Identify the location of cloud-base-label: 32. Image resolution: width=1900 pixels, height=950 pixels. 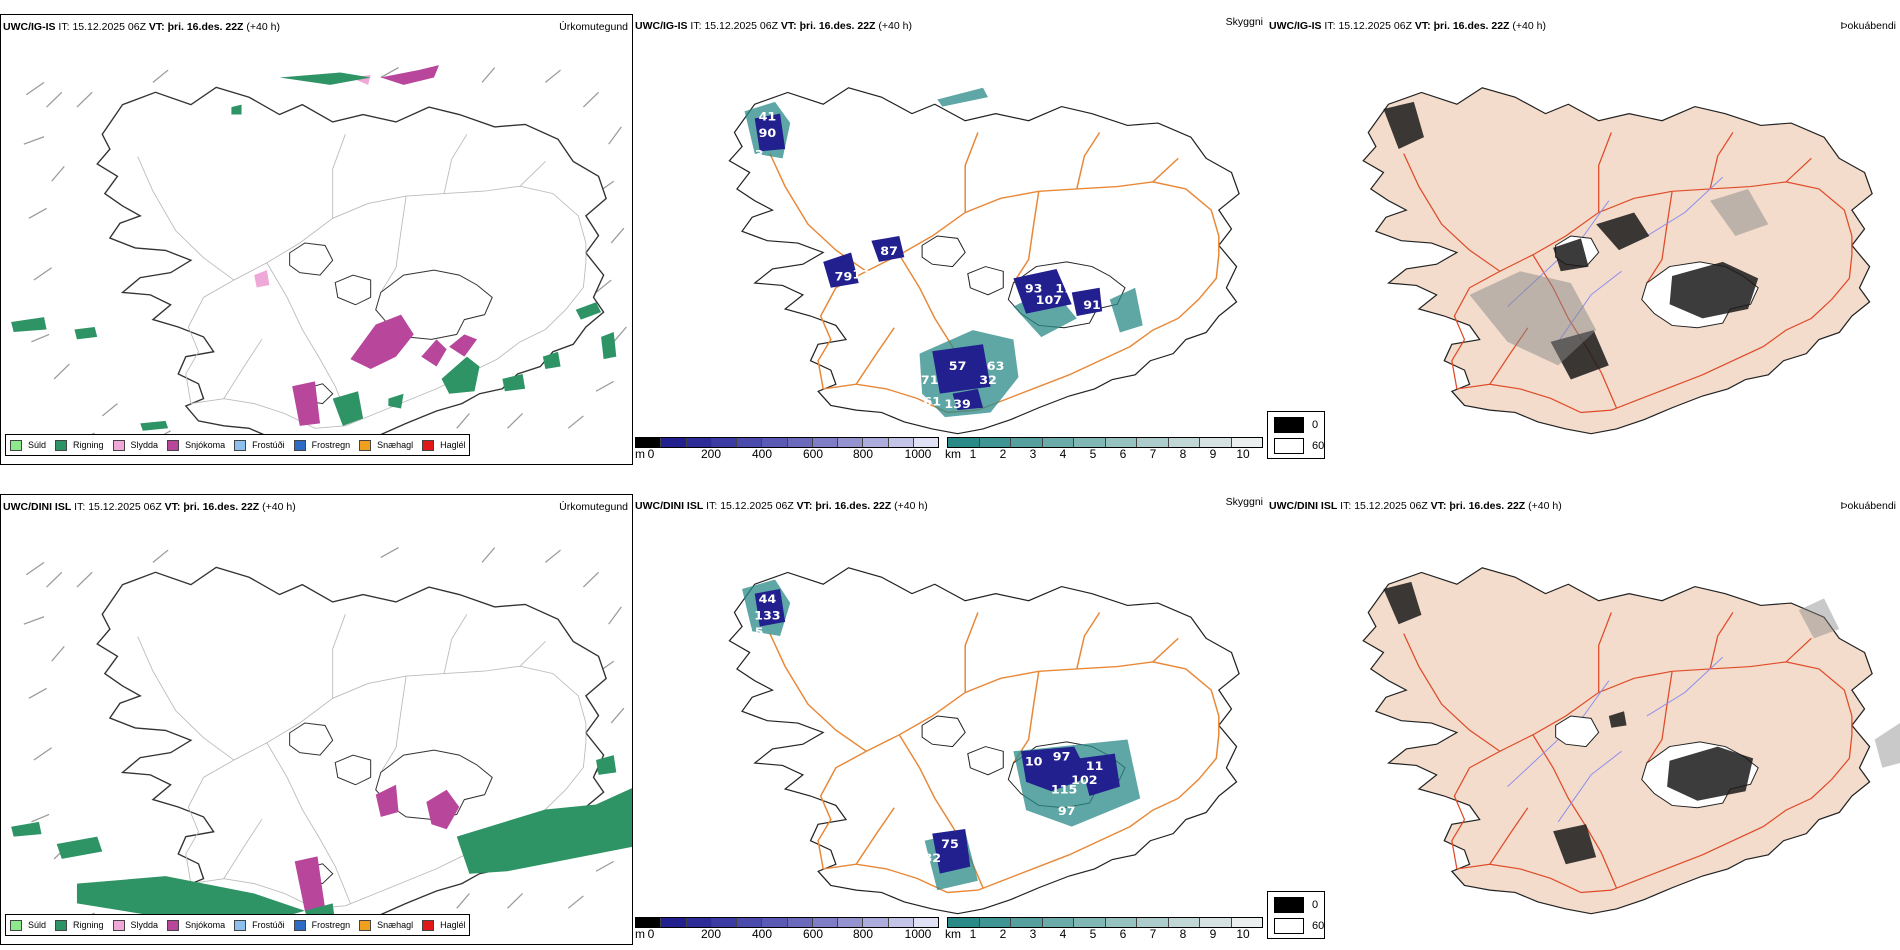
(988, 380).